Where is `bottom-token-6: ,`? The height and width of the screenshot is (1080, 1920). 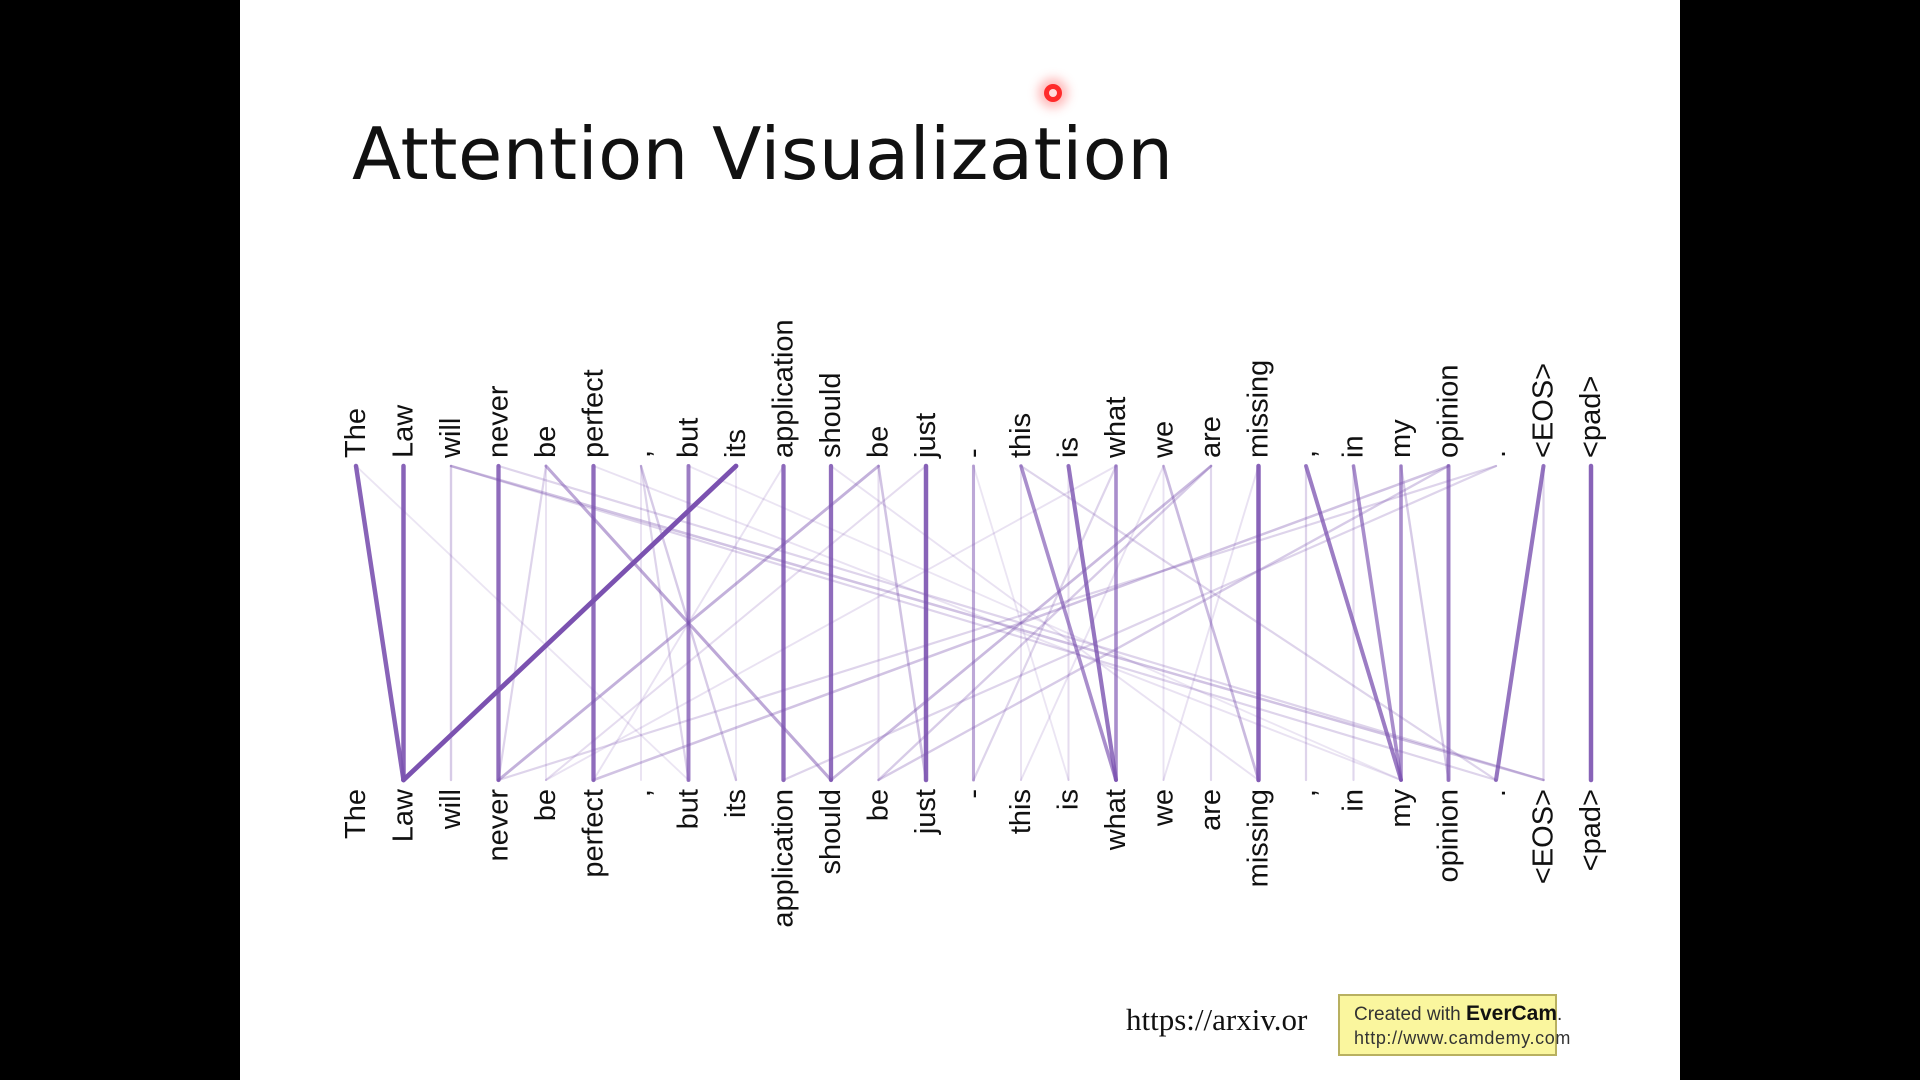
bottom-token-6: , is located at coordinates (641, 793).